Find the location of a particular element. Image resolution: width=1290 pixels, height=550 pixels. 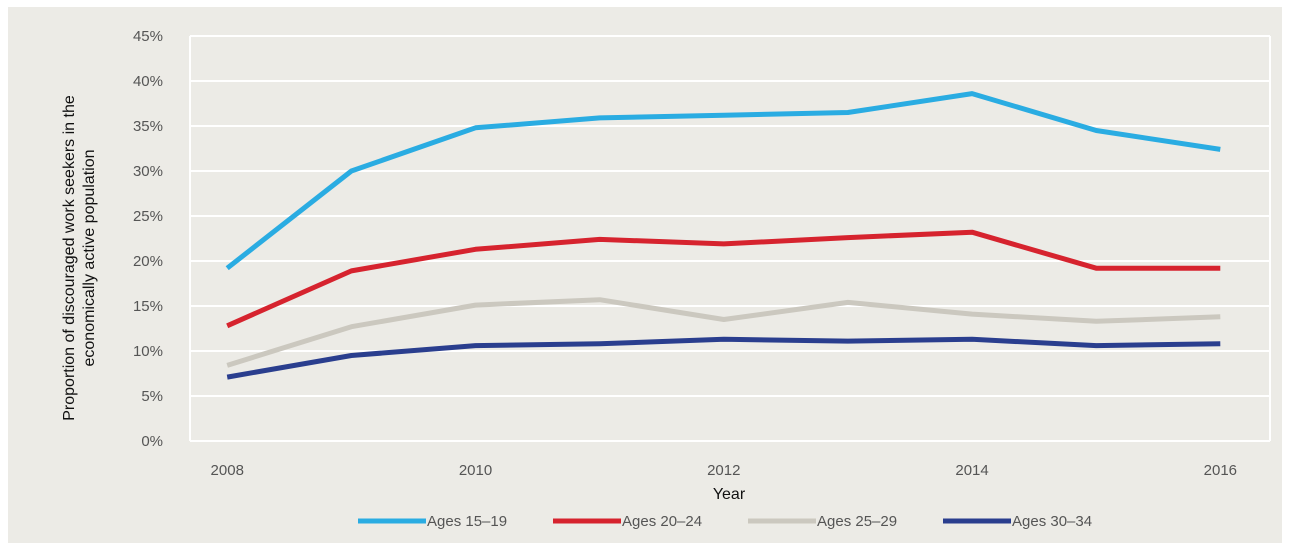

y-tick-label: 45% is located at coordinates (148, 36).